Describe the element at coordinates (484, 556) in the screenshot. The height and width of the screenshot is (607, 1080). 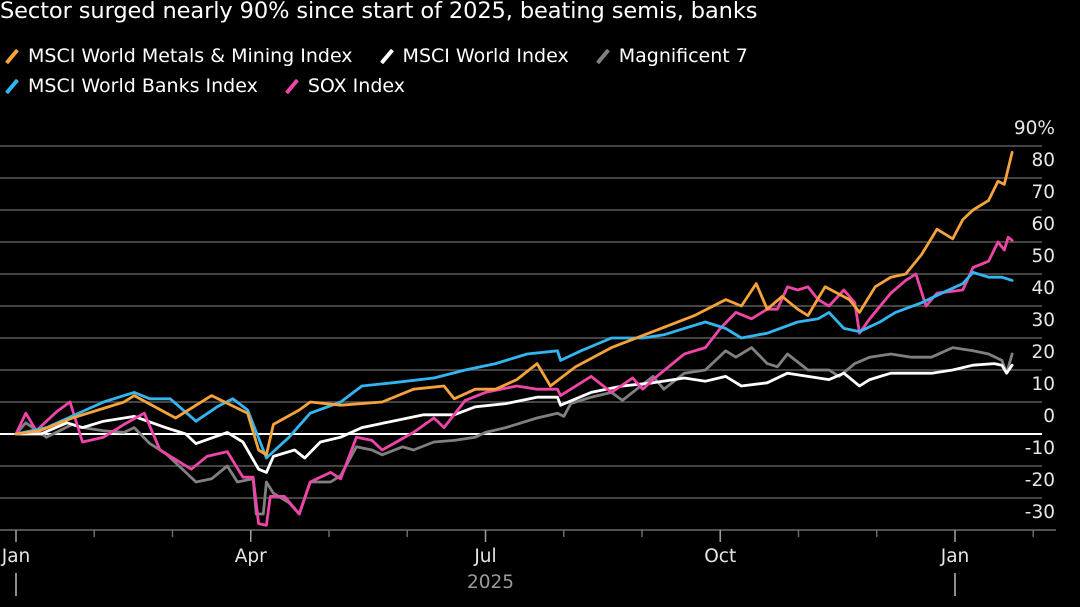
I see `x-tick-label: Jul` at that location.